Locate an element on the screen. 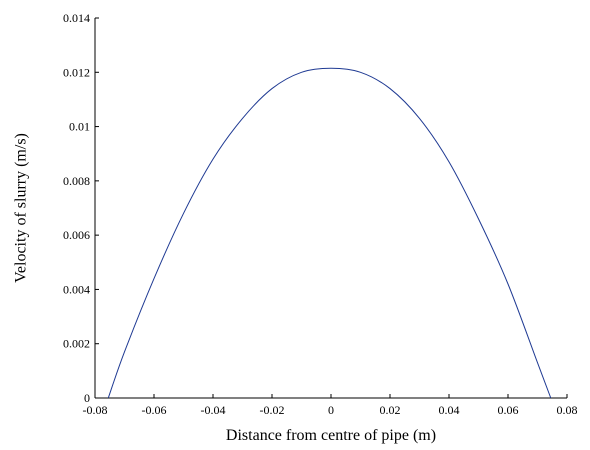 The image size is (590, 450). y-axis-title: Velocity of slurry (m/s) is located at coordinates (21, 208).